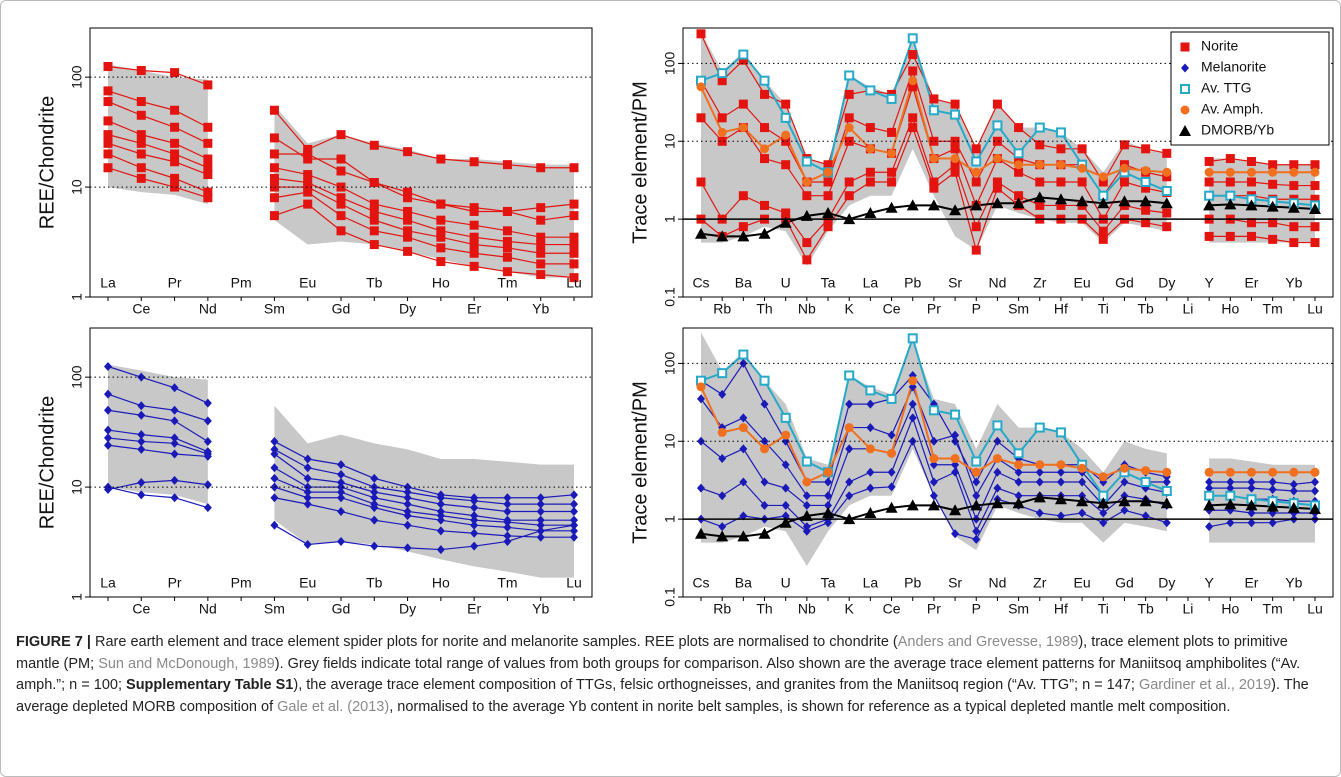  I want to click on x-tick-label: Ho, so click(441, 583).